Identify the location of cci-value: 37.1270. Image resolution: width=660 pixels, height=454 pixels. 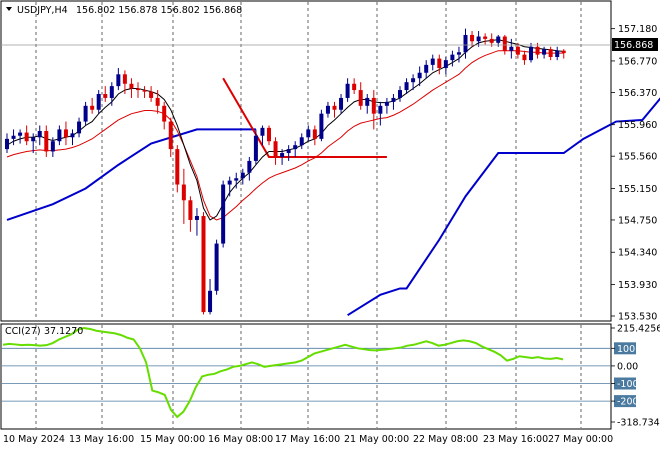
(63, 331).